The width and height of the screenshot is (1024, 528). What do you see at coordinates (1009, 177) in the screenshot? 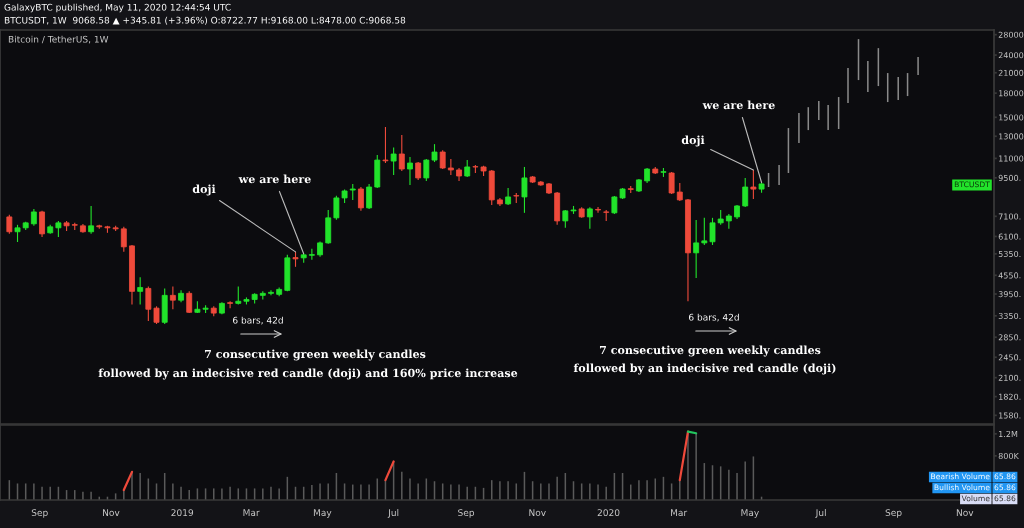
I see `y-tick-label: 9500.` at bounding box center [1009, 177].